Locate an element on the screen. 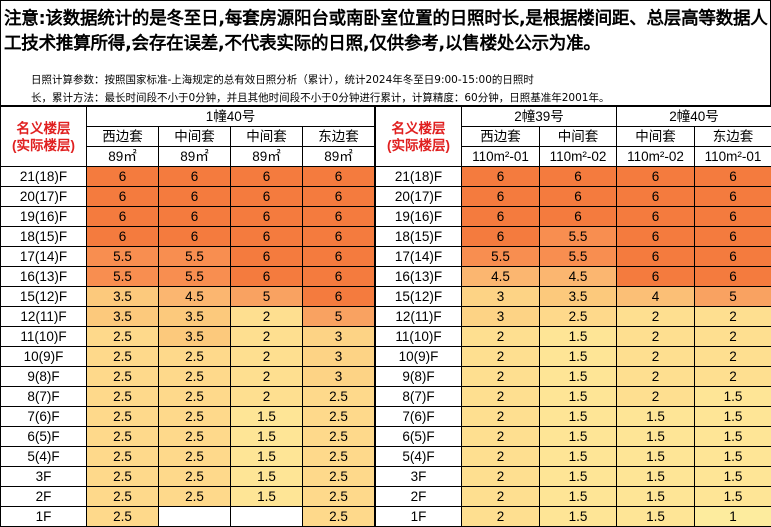  floor-label: 18(15)F is located at coordinates (44, 237).